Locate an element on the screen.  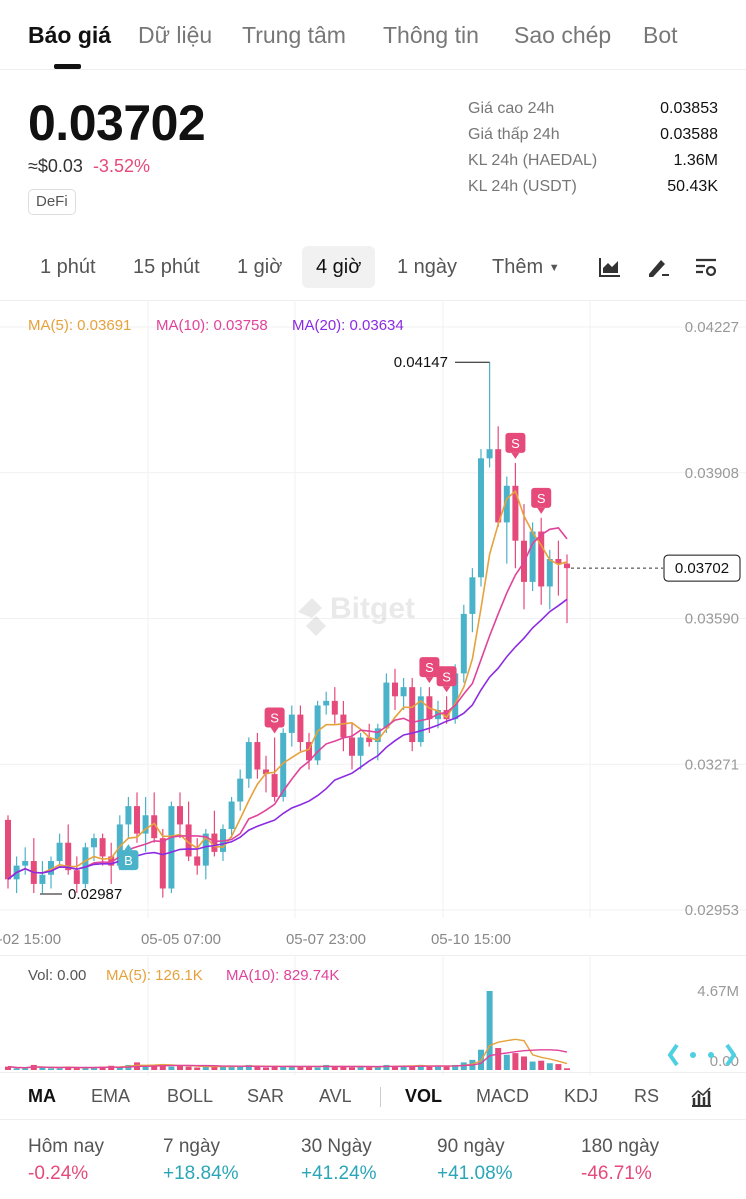
tab-info: Thông tin is located at coordinates (431, 35).